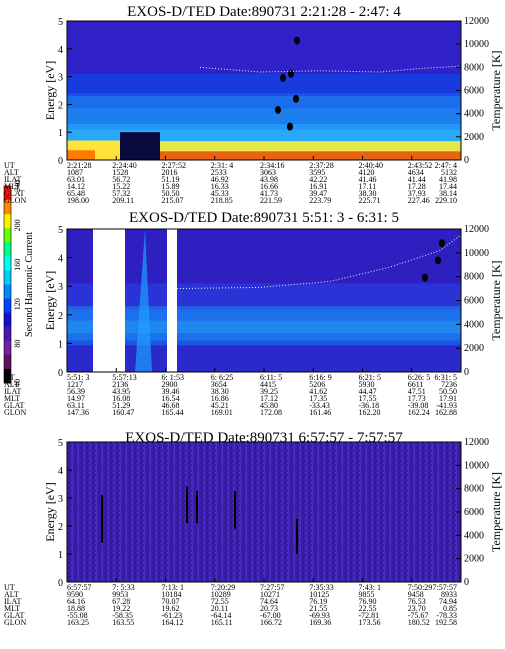 This screenshot has width=505, height=649. Describe the element at coordinates (219, 384) in the screenshot. I see `table-cell: 3654` at that location.